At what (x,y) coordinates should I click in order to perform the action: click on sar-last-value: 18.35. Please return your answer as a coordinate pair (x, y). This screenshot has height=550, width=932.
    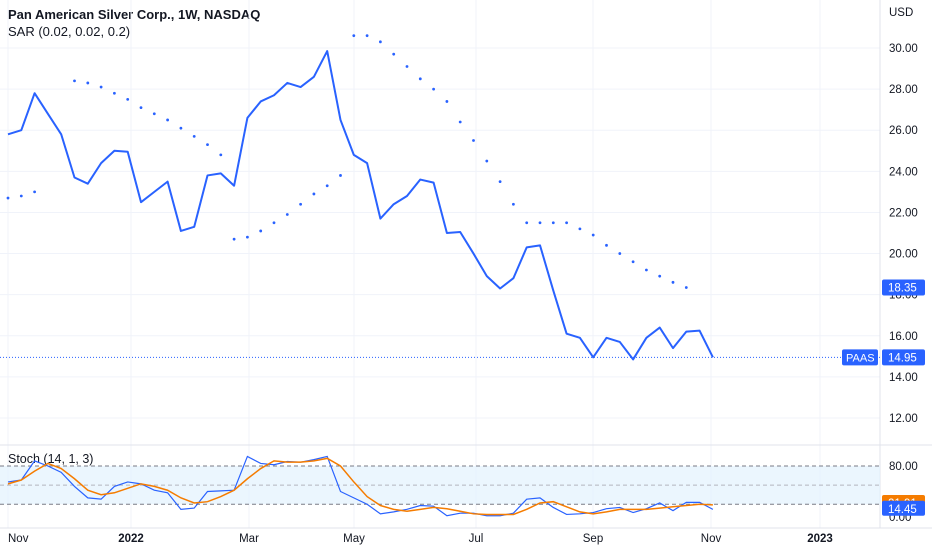
    Looking at the image, I should click on (902, 288).